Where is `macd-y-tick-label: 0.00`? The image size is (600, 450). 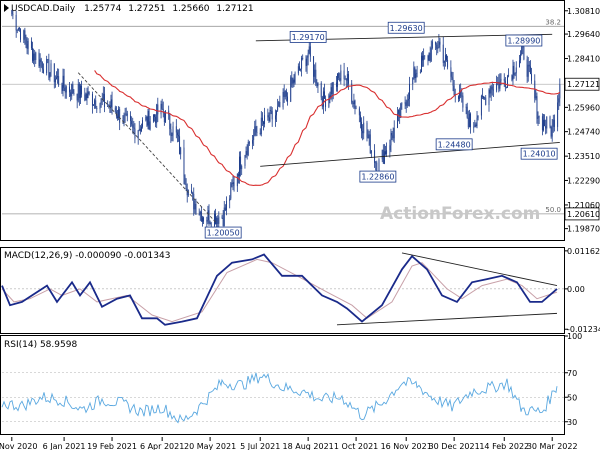 macd-y-tick-label: 0.00 is located at coordinates (576, 289).